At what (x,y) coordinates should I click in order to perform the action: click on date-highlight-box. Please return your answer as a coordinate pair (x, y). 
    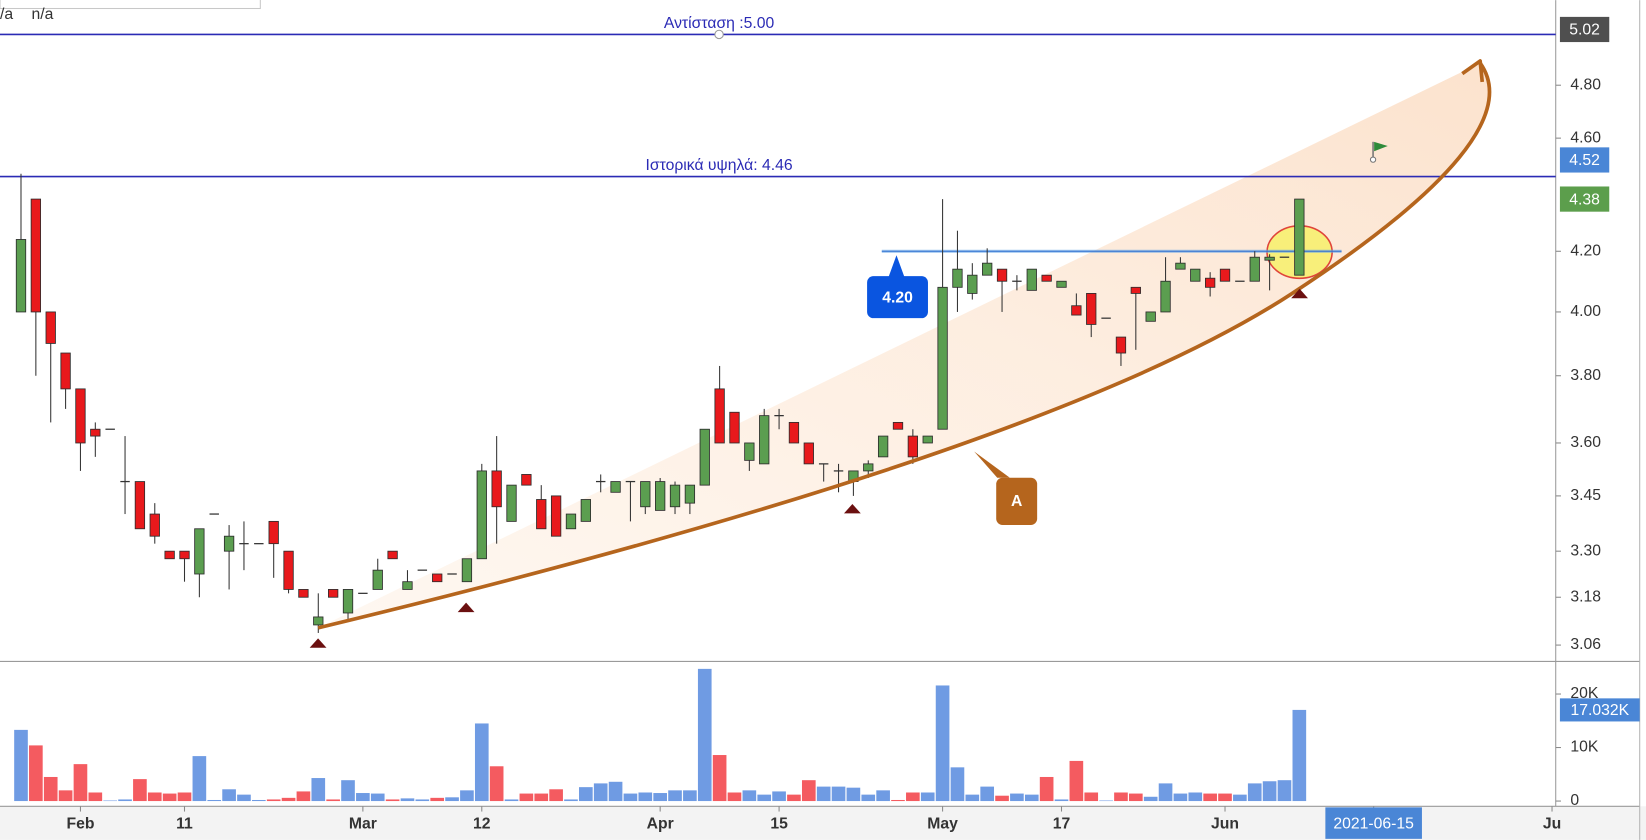
    Looking at the image, I should click on (1373, 823).